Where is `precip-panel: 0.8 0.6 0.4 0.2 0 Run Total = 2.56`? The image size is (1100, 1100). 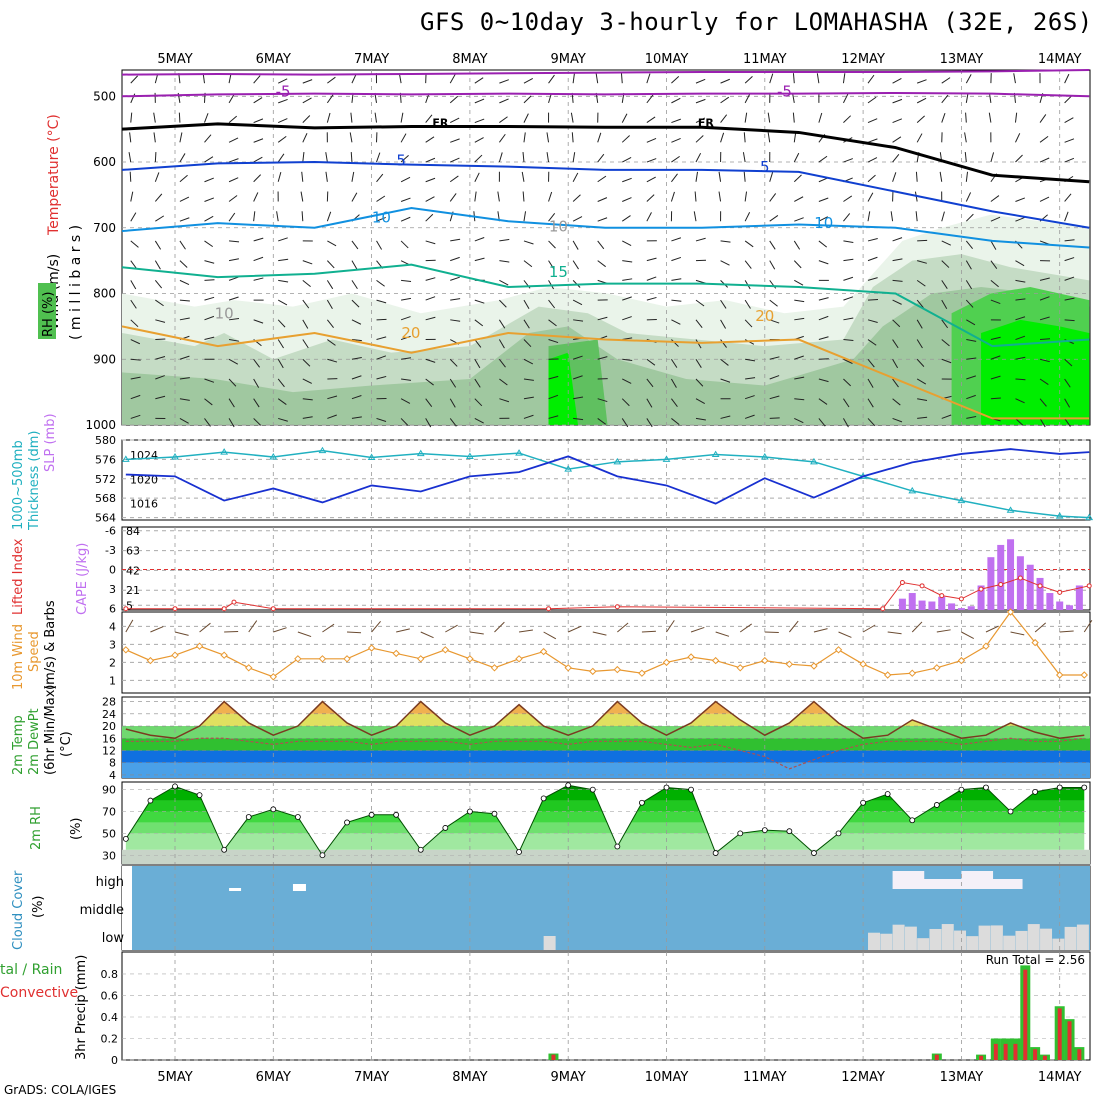
precip-panel: 0.8 0.6 0.4 0.2 0 Run Total = 2.56 is located at coordinates (595, 1009).